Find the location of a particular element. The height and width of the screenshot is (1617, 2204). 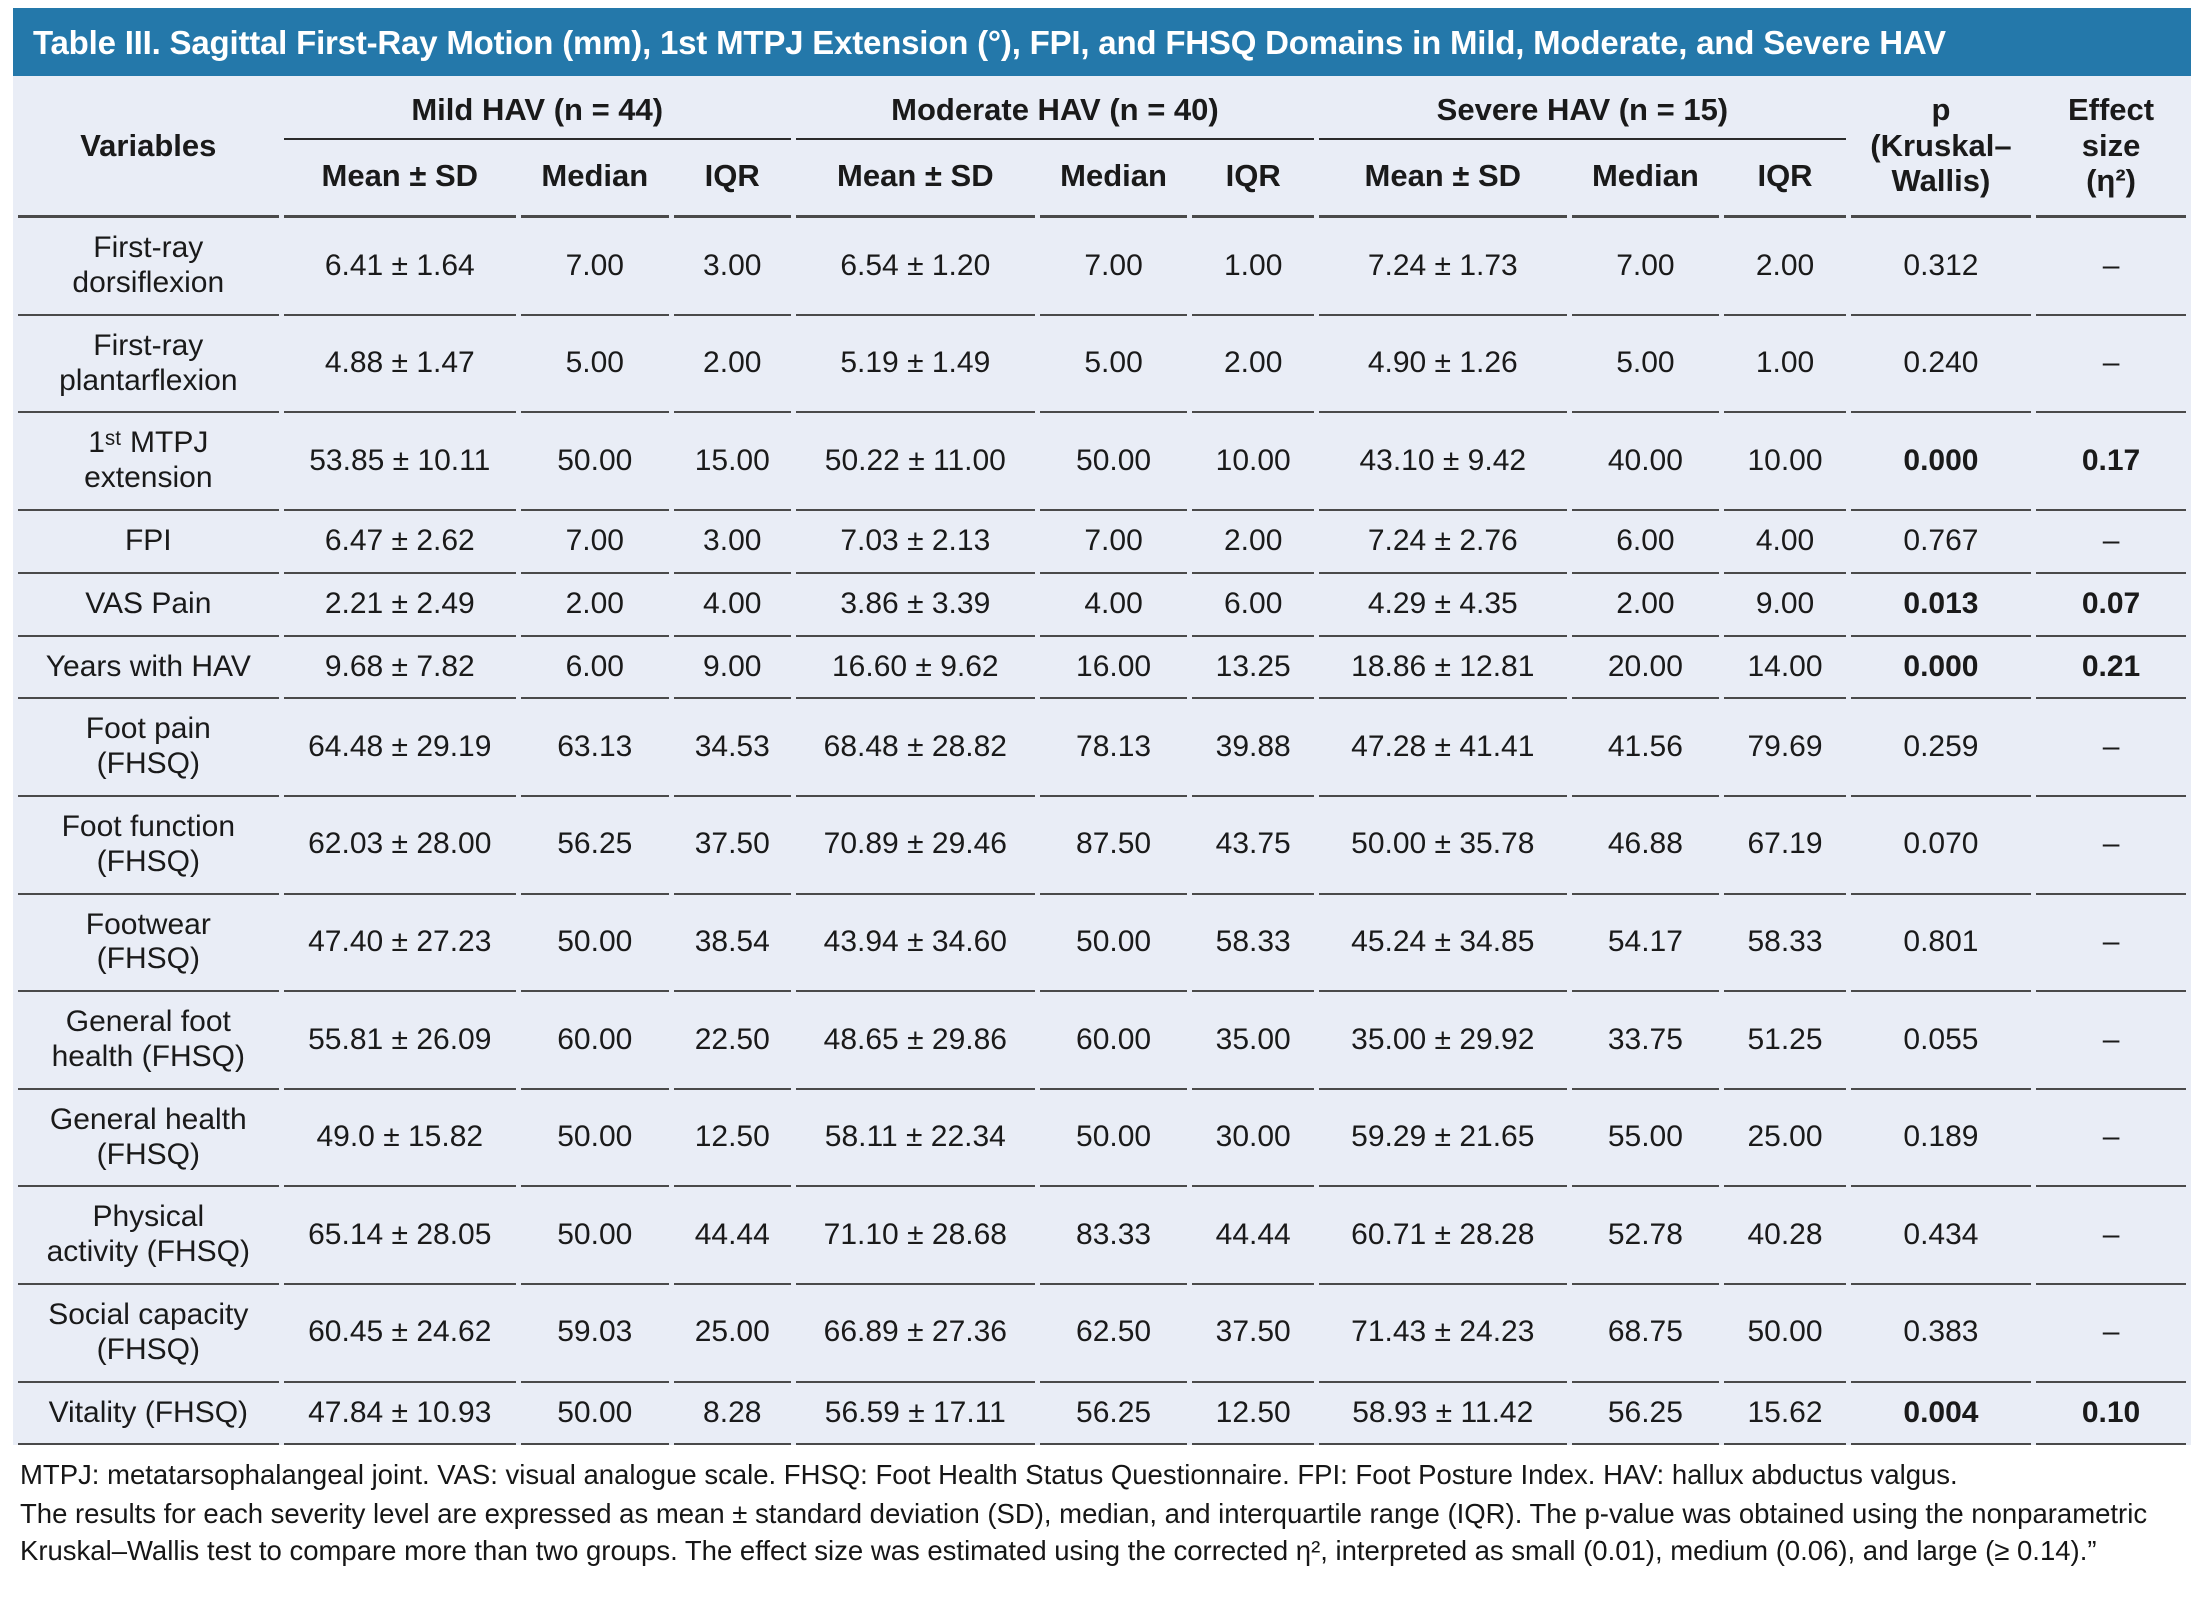

row-label: Foot function (FHSQ) is located at coordinates (148, 846).